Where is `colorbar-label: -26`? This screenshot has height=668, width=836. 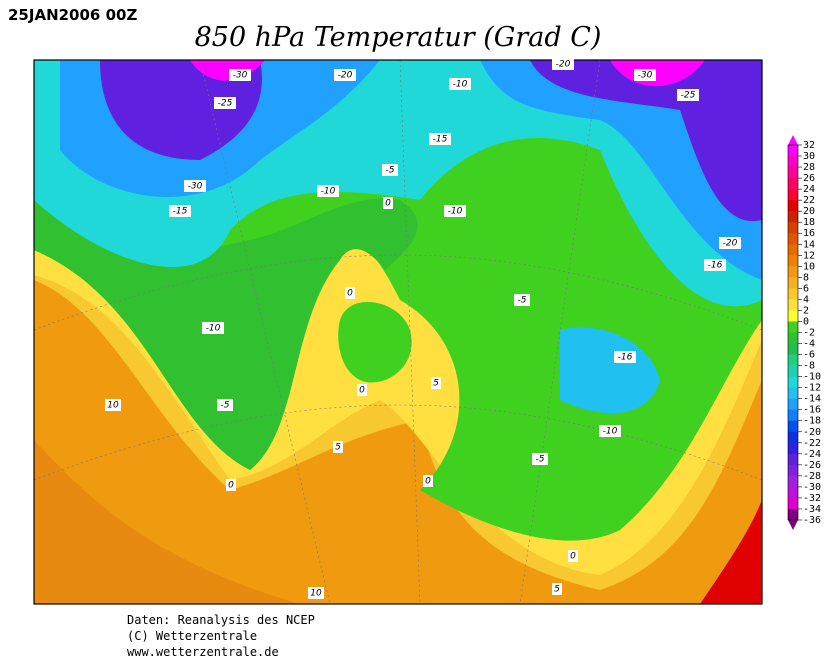 colorbar-label: -26 is located at coordinates (812, 465).